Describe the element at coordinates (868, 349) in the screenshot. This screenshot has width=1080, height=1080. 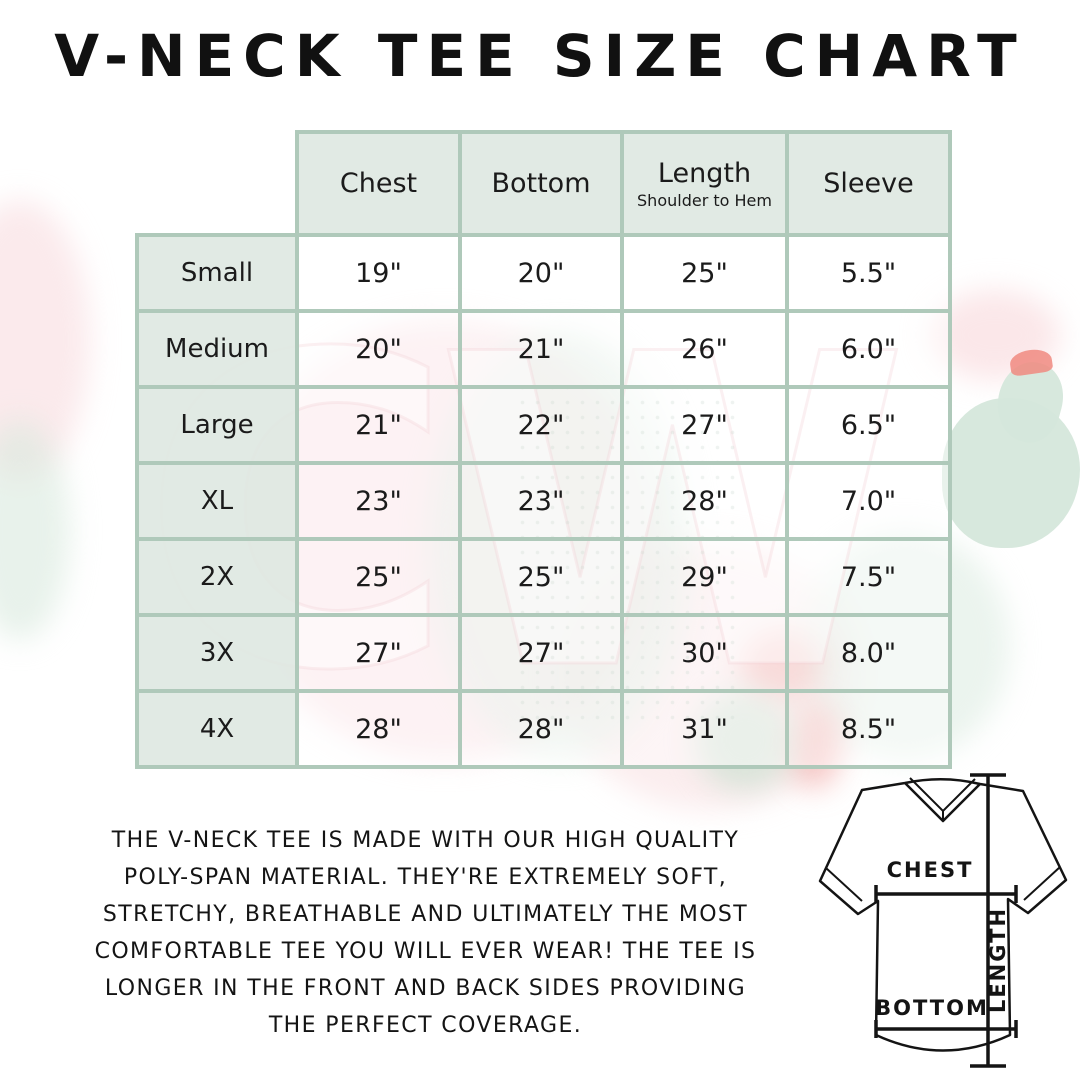
I see `measurement-cell: 6.0"` at that location.